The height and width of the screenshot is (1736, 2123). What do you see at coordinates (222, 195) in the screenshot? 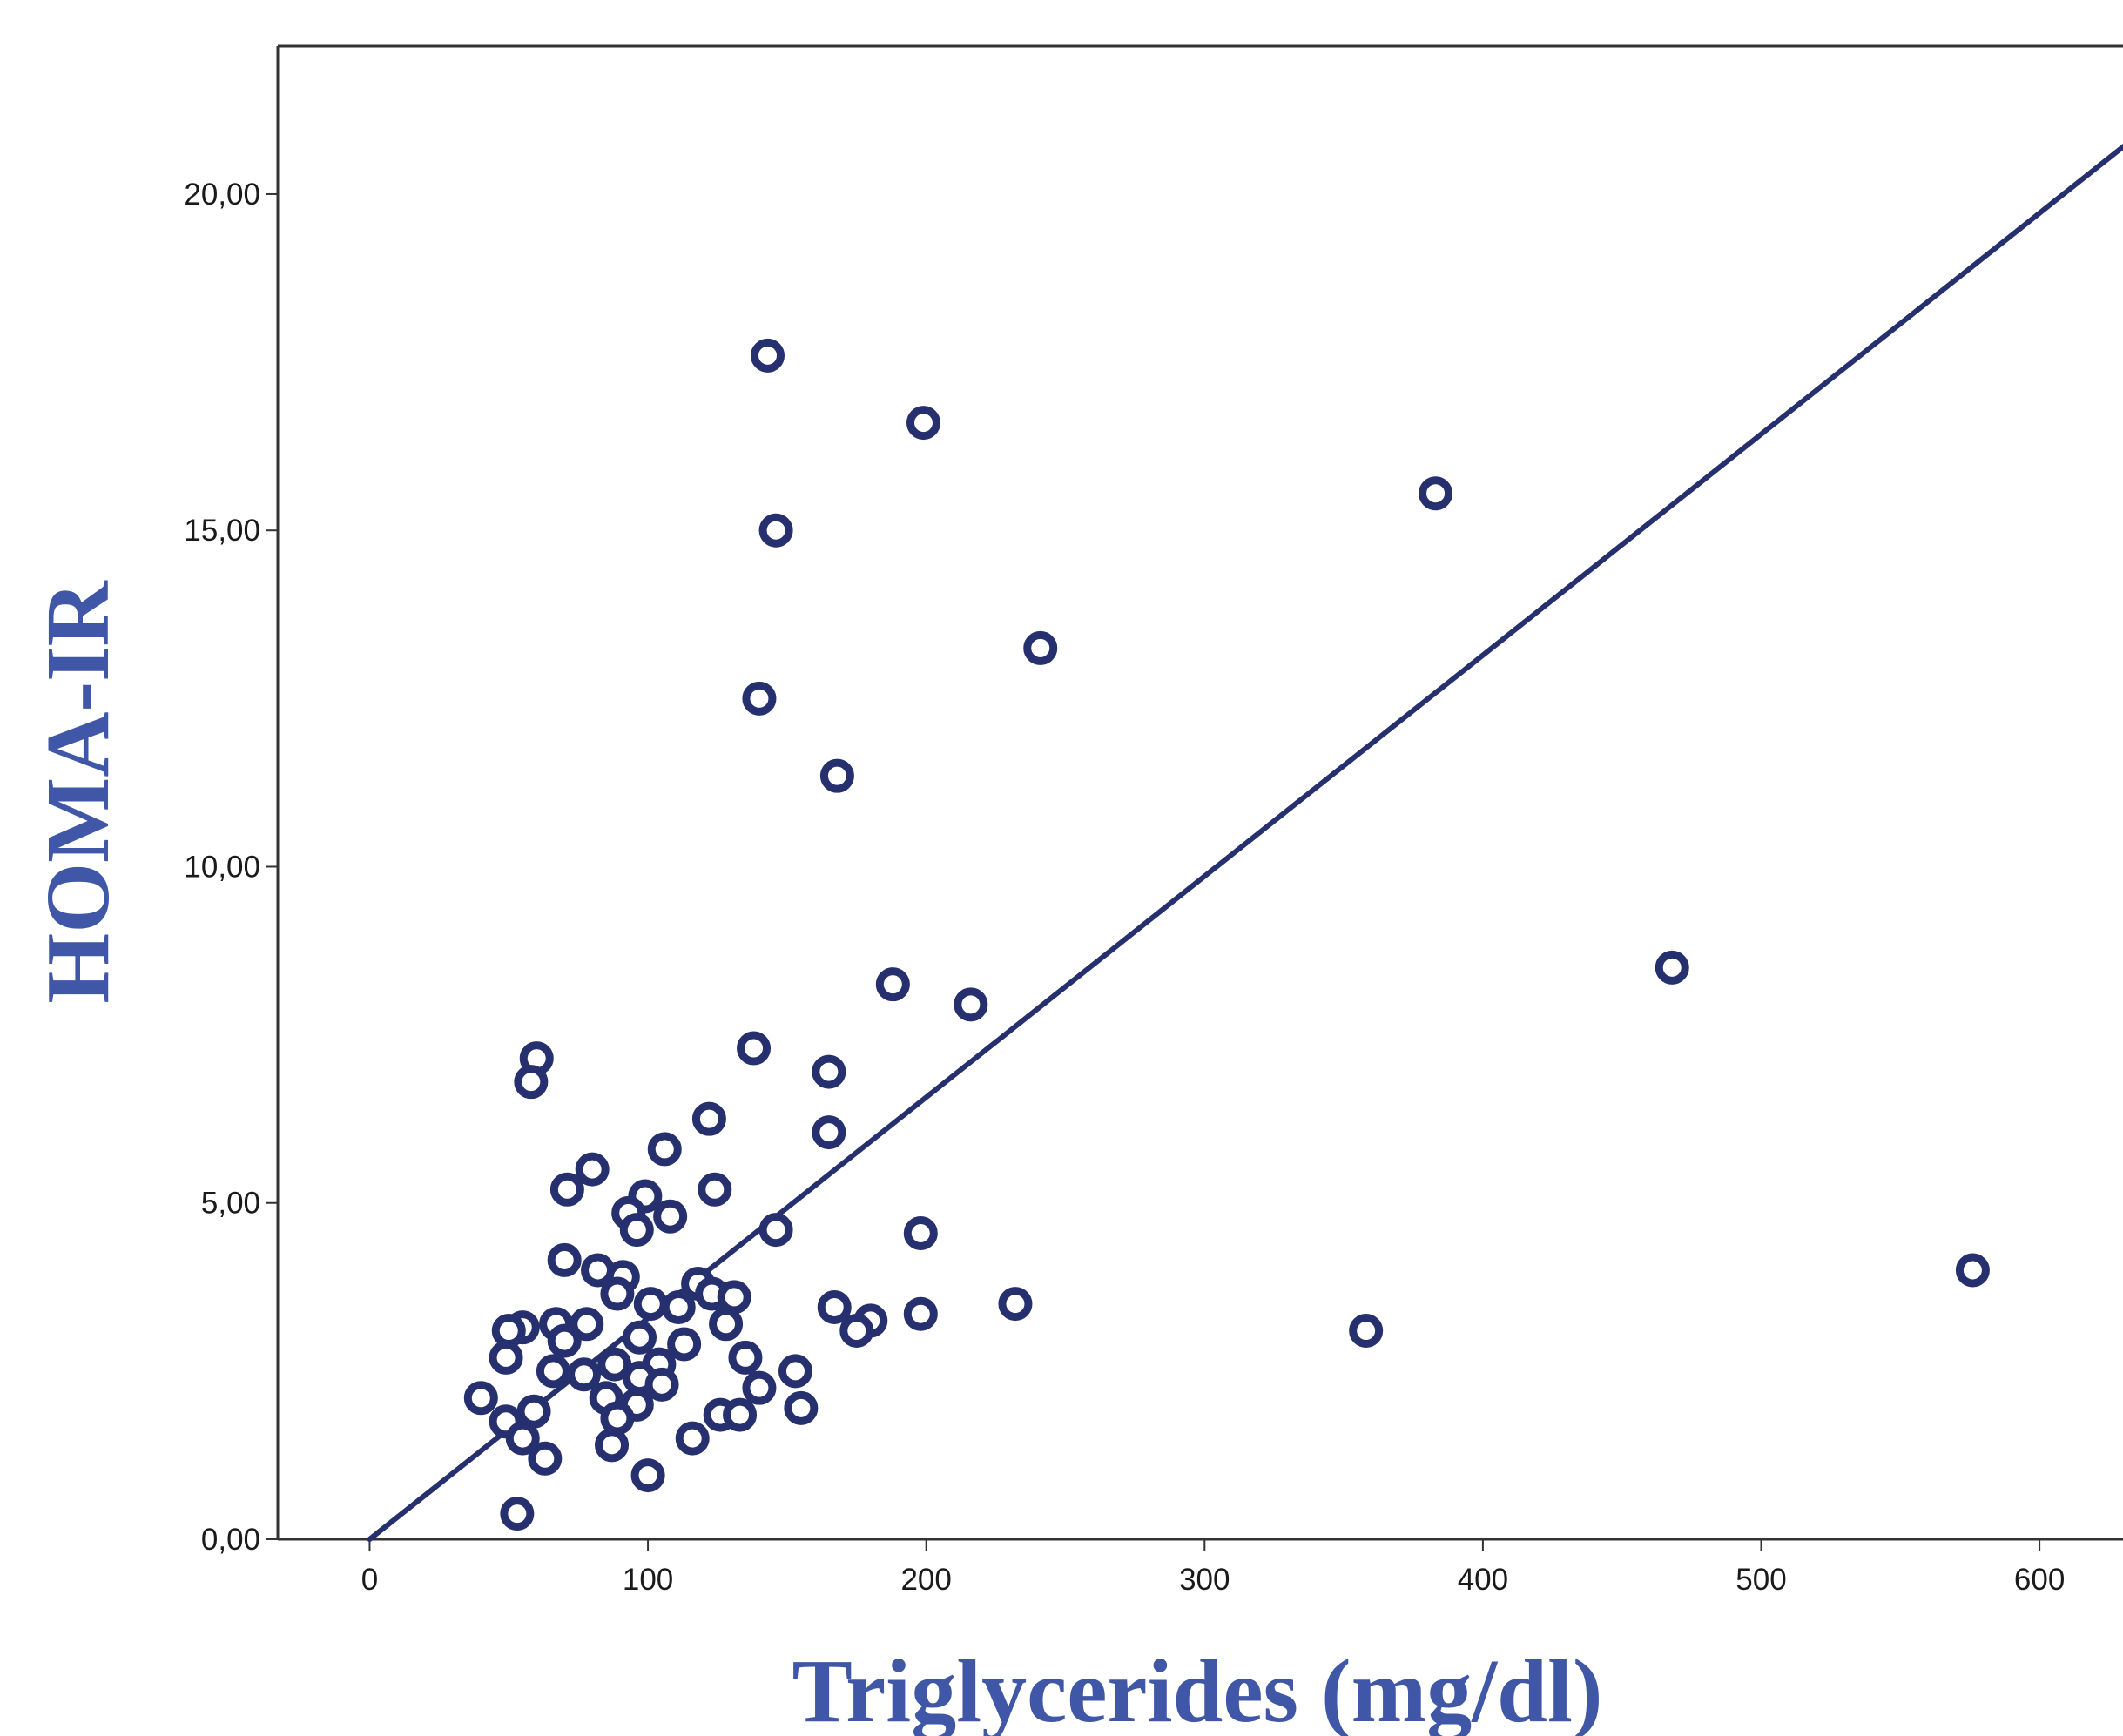
I see `y-tick-label: 20,00` at bounding box center [222, 195].